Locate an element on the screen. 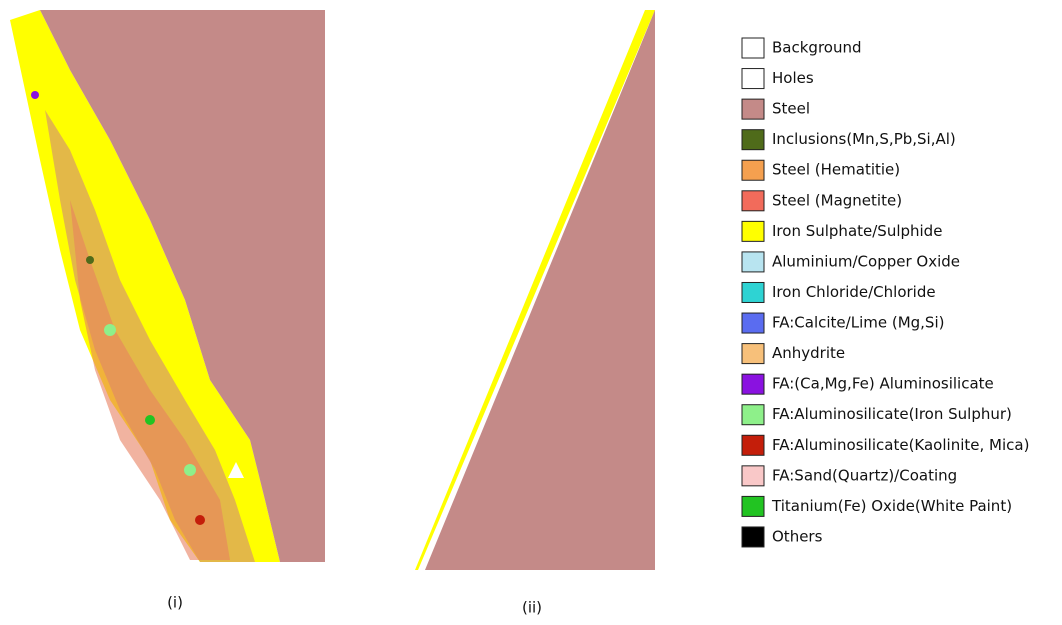 This screenshot has height=625, width=1062. legend-label: Others is located at coordinates (797, 536).